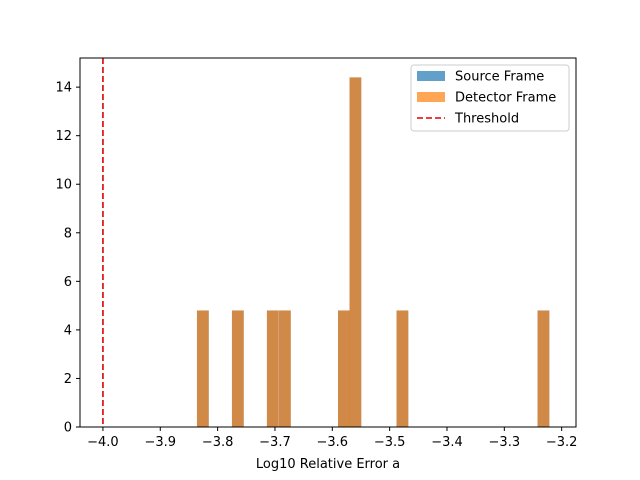  Describe the element at coordinates (63, 88) in the screenshot. I see `y-tick-label: 14` at that location.